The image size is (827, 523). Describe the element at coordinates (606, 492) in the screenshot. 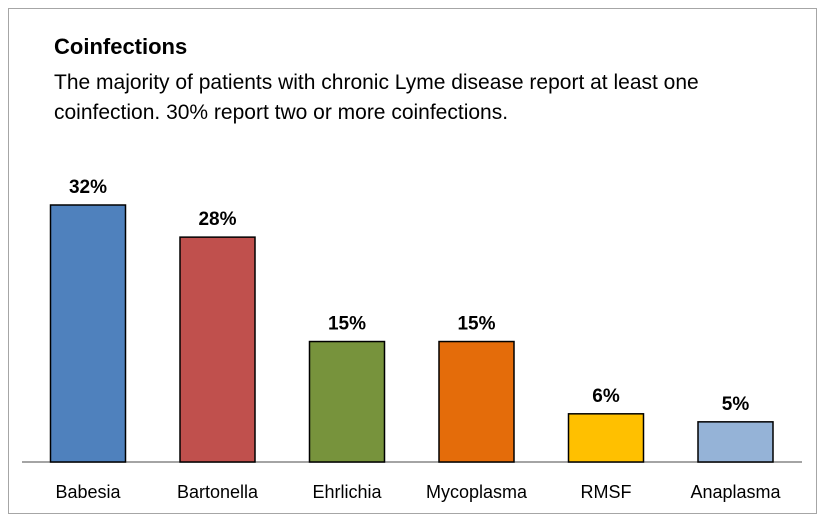

I see `category-label-rmsf: RMSF` at that location.